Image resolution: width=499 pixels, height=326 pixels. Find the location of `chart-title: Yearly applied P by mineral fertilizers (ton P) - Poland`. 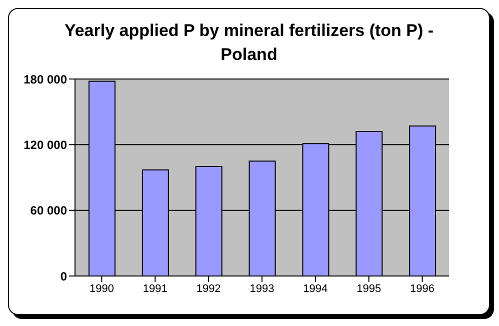

chart-title: Yearly applied P by mineral fertilizers (ton P) - Poland is located at coordinates (249, 43).